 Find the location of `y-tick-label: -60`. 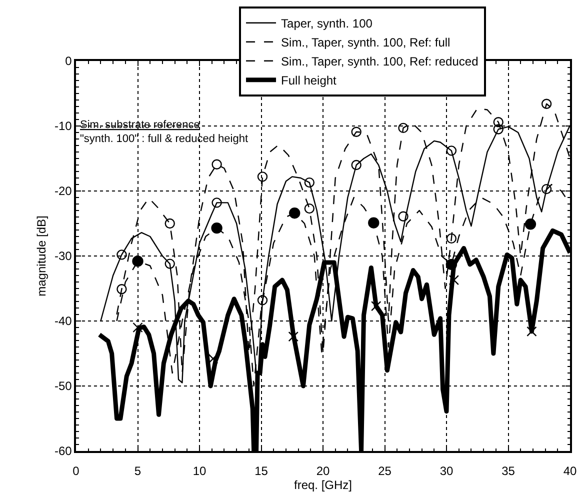

y-tick-label: -60 is located at coordinates (63, 451).